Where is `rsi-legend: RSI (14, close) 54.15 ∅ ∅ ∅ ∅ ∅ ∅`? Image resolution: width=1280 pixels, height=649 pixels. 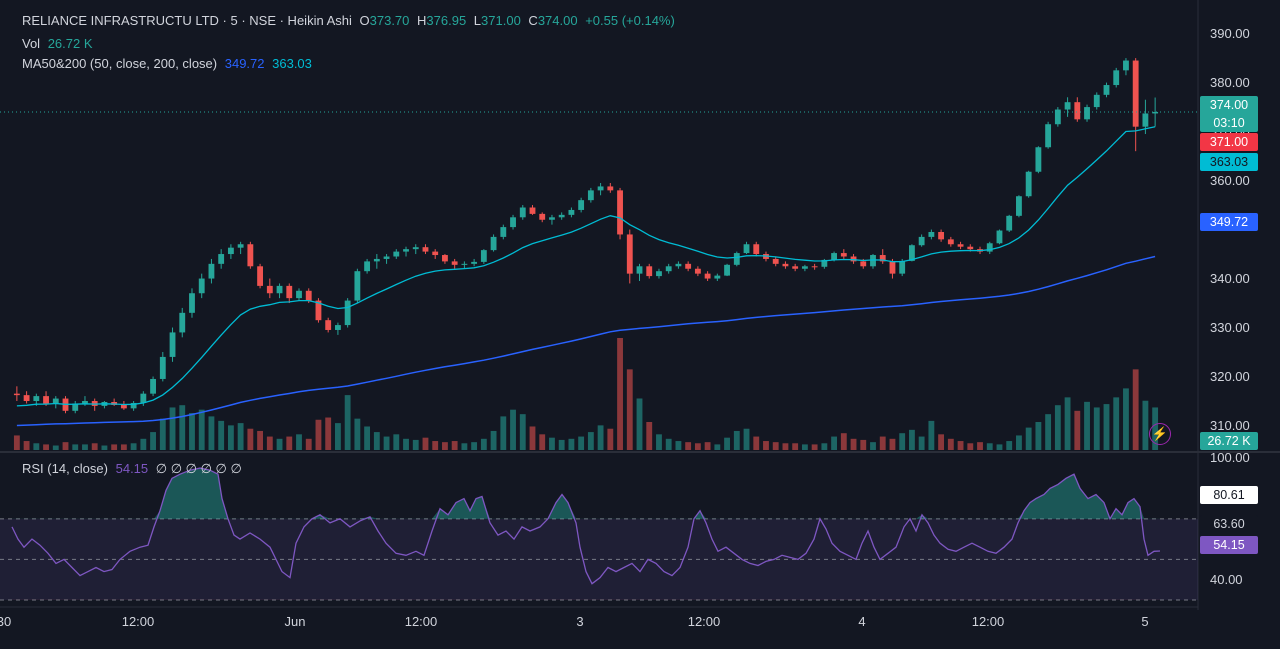
rsi-legend: RSI (14, close) 54.15 ∅ ∅ ∅ ∅ ∅ ∅ is located at coordinates (134, 469).